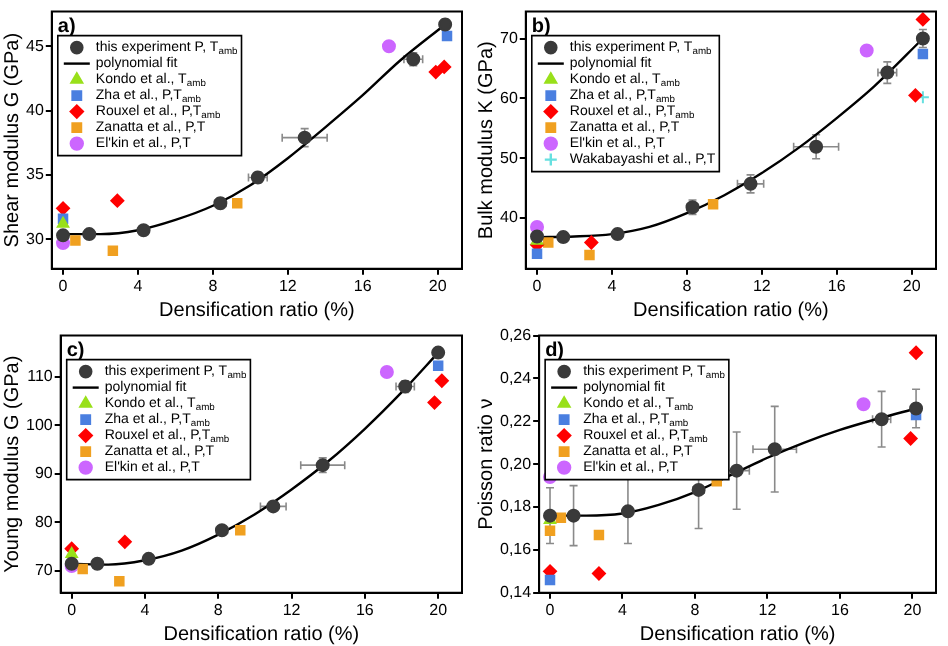  I want to click on y-tick-label: 80, so click(44, 520).